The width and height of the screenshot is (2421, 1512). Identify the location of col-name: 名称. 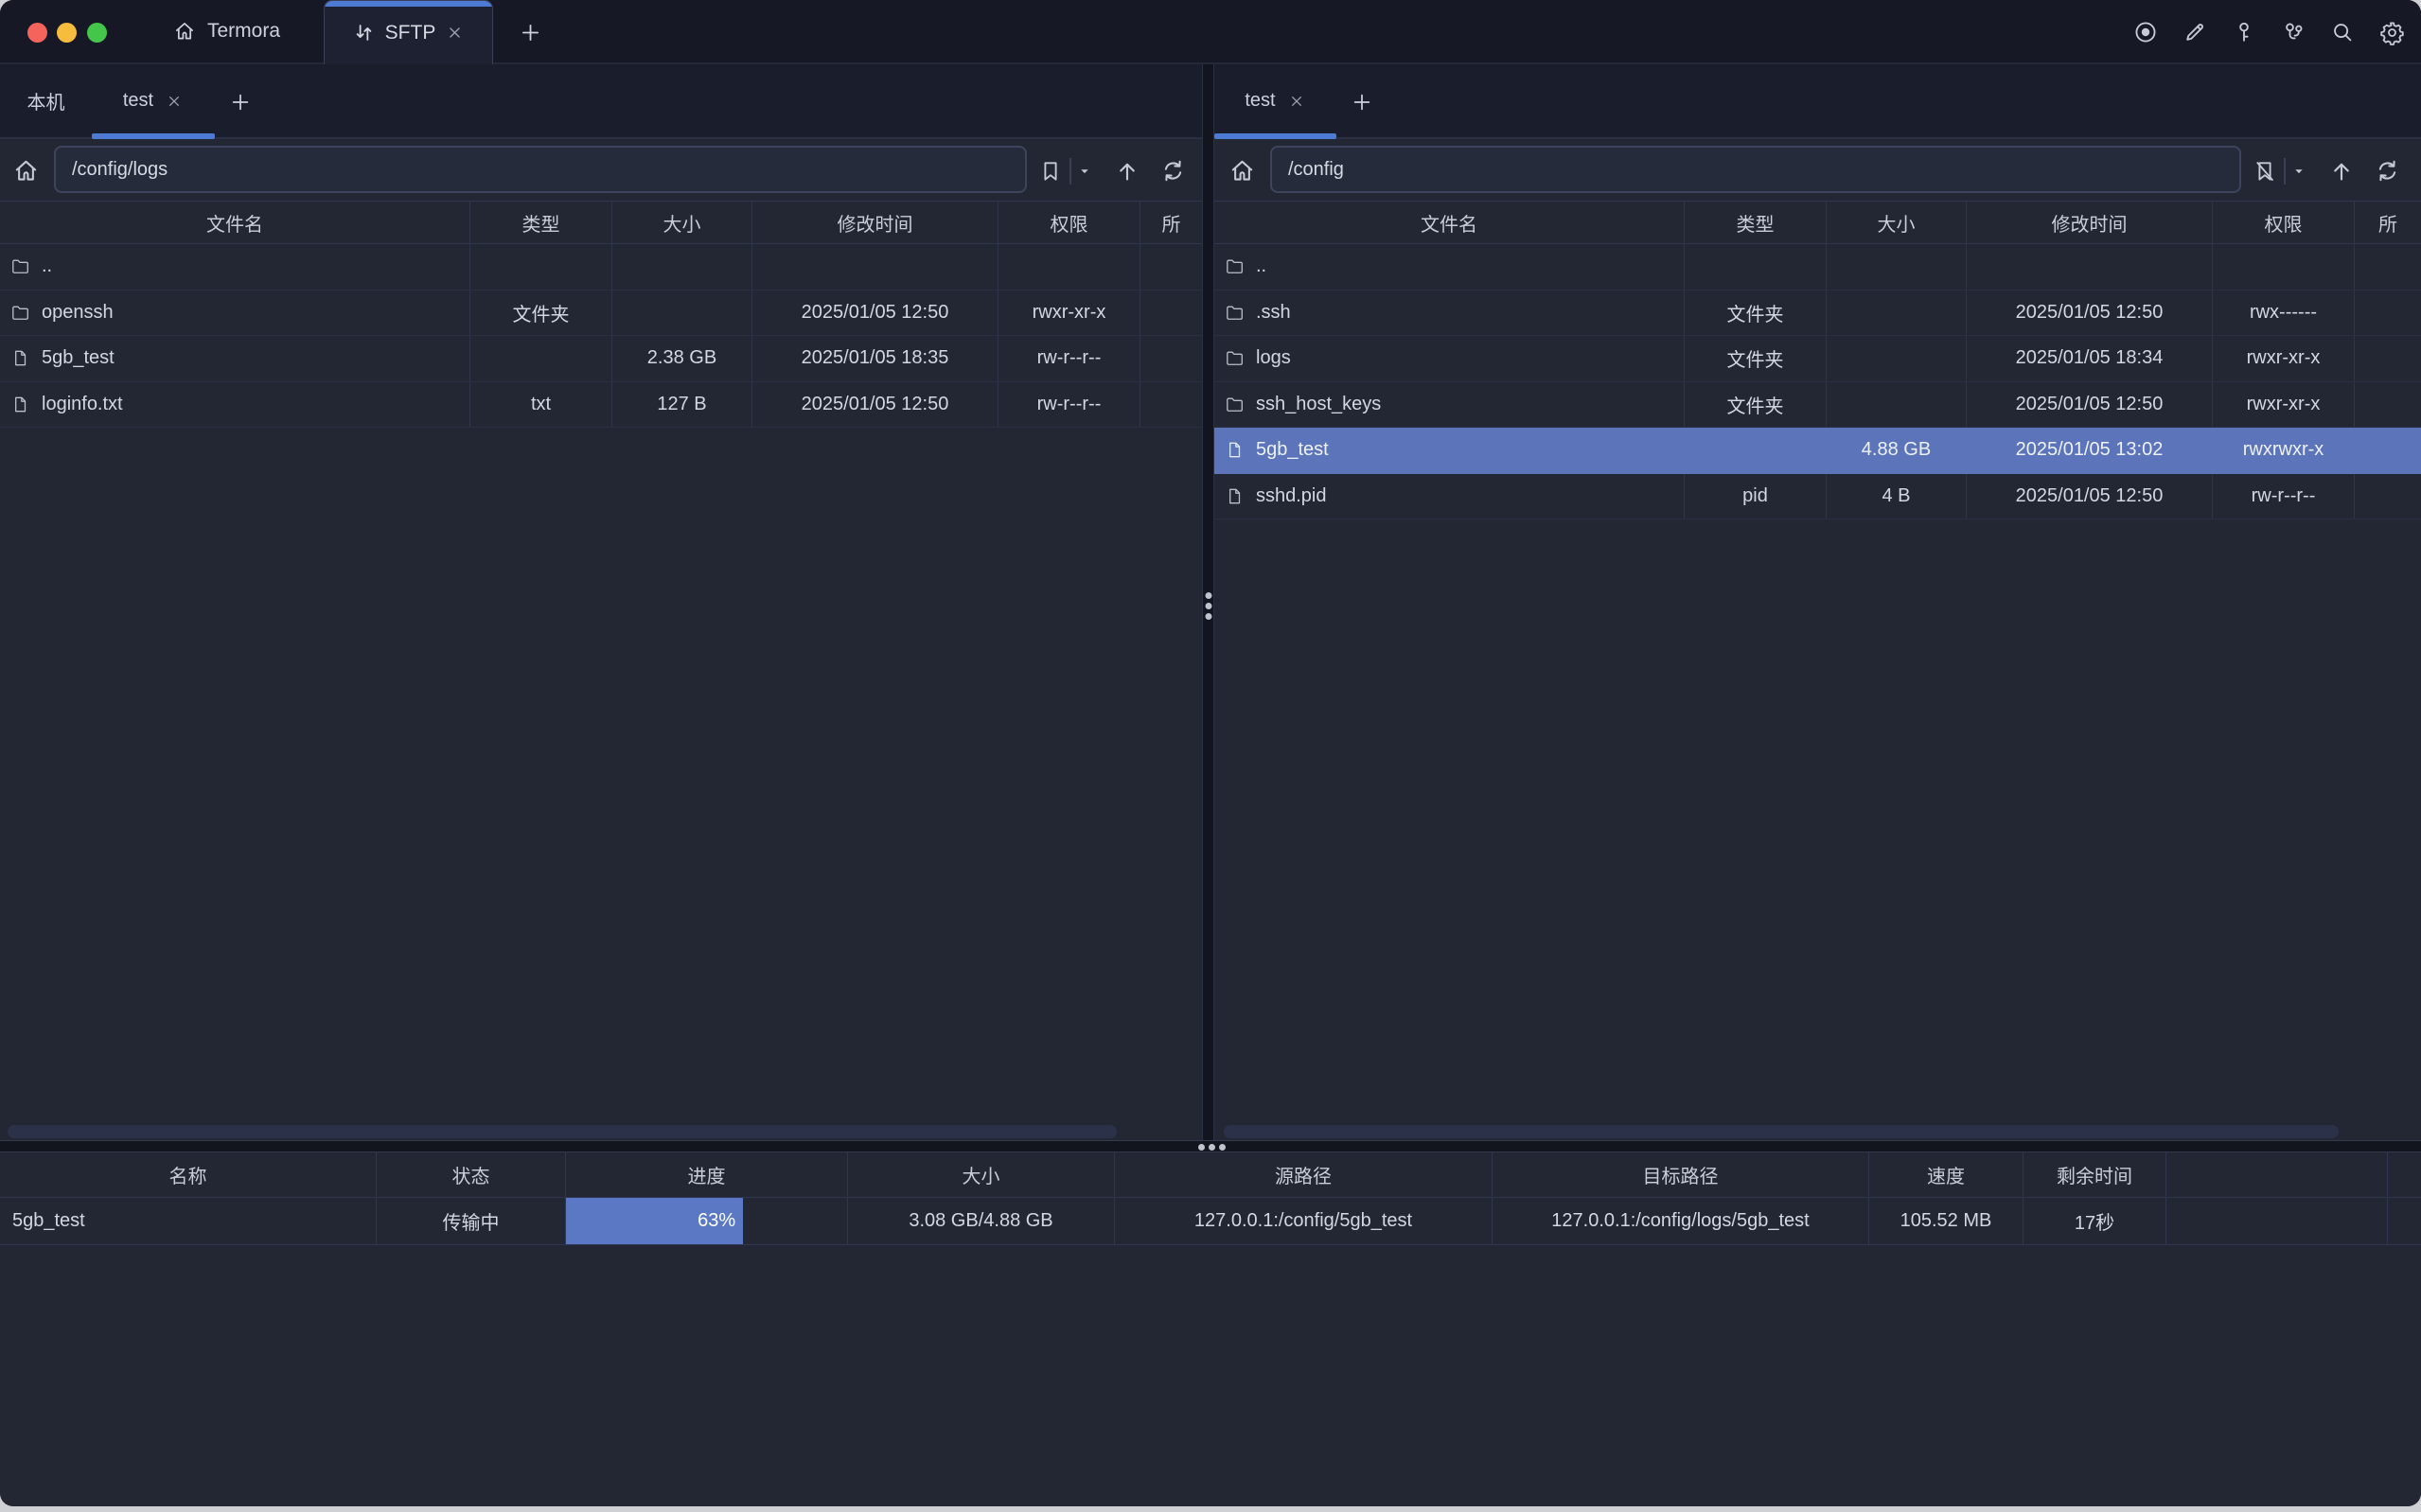
(188, 1174).